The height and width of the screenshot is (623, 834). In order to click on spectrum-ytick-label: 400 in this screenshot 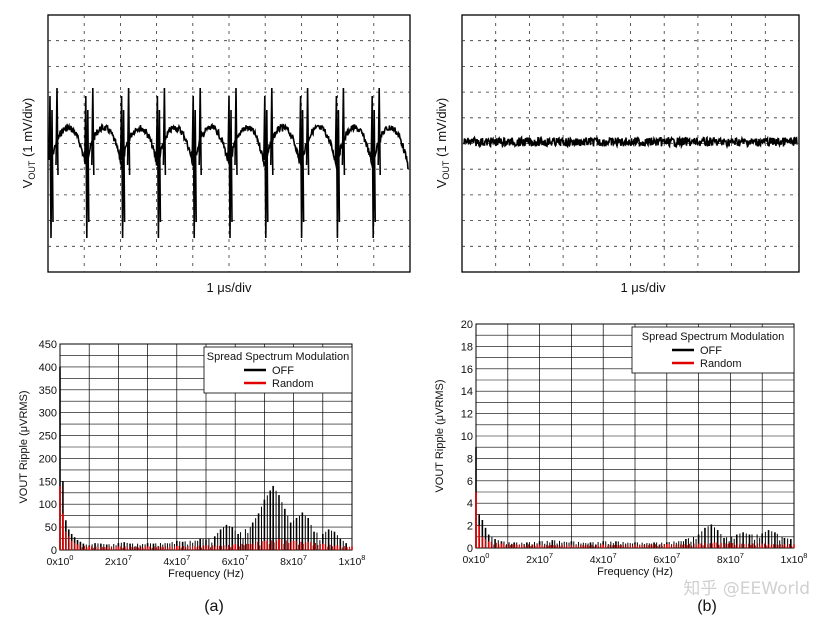, I will do `click(48, 368)`.